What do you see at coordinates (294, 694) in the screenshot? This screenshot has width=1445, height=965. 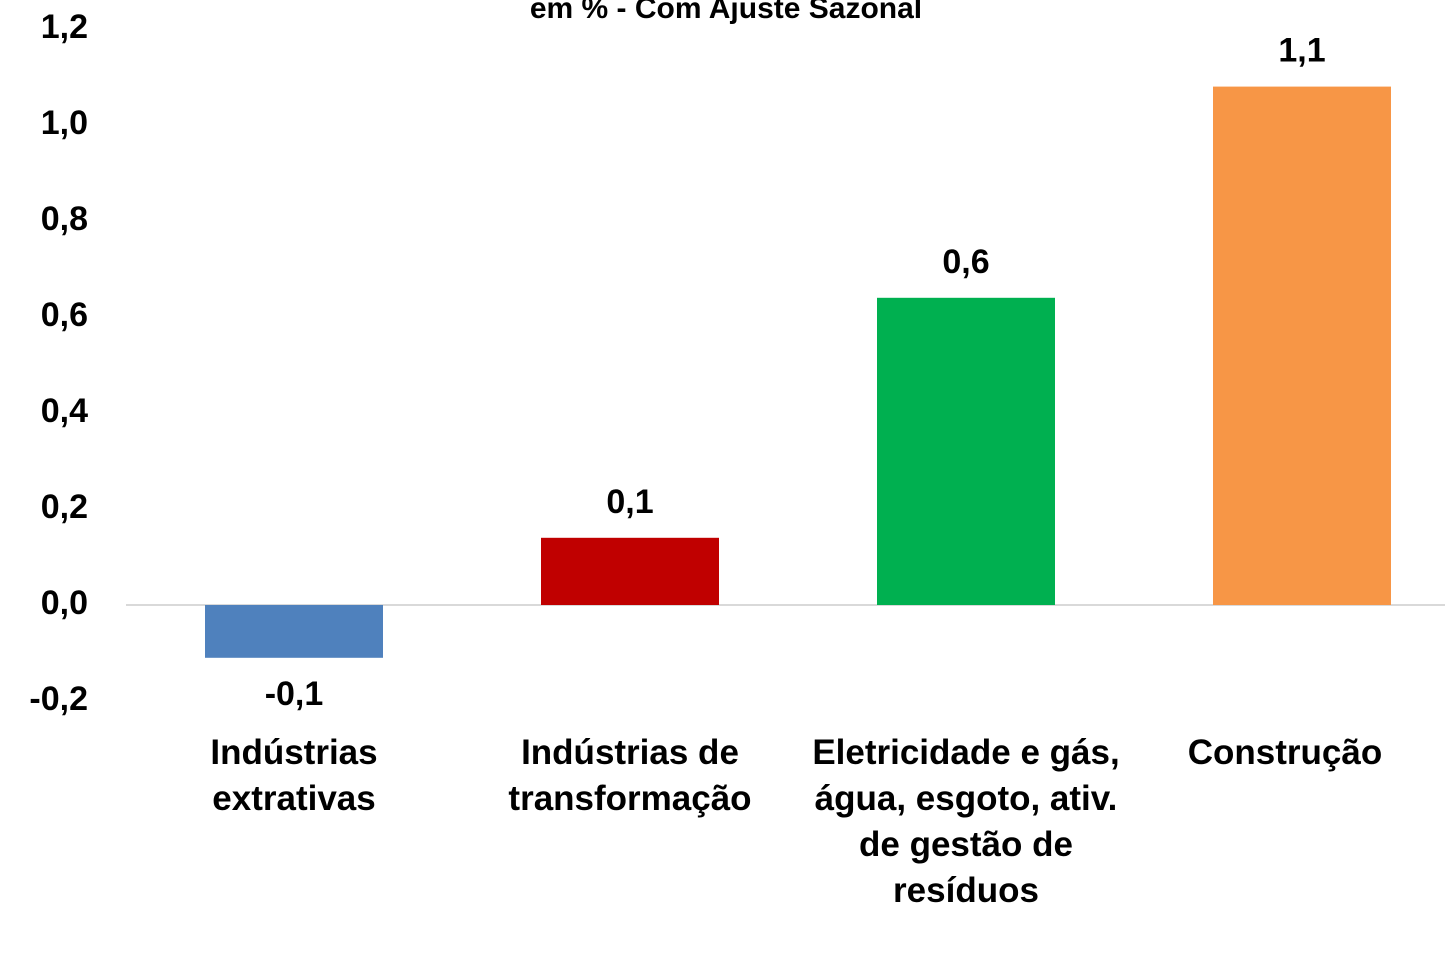 I see `value-label: -0,1` at bounding box center [294, 694].